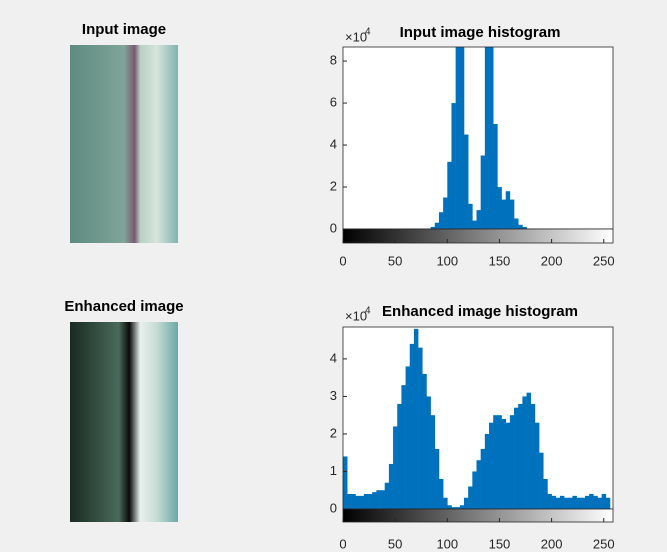 The image size is (667, 552). I want to click on x-tick-label: 0, so click(342, 543).